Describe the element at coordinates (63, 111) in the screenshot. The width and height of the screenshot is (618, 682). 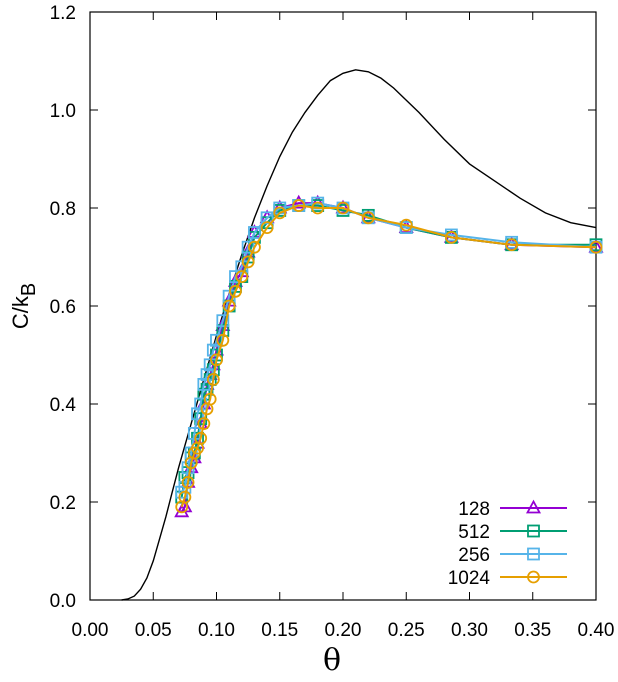
I see `y-tick-label: 1.0` at that location.